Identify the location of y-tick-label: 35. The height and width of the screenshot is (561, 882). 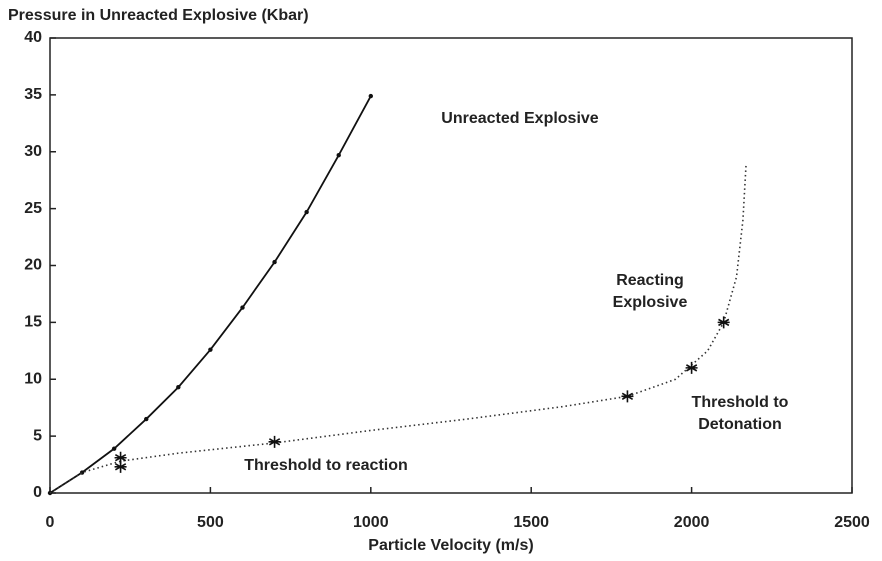
(33, 94).